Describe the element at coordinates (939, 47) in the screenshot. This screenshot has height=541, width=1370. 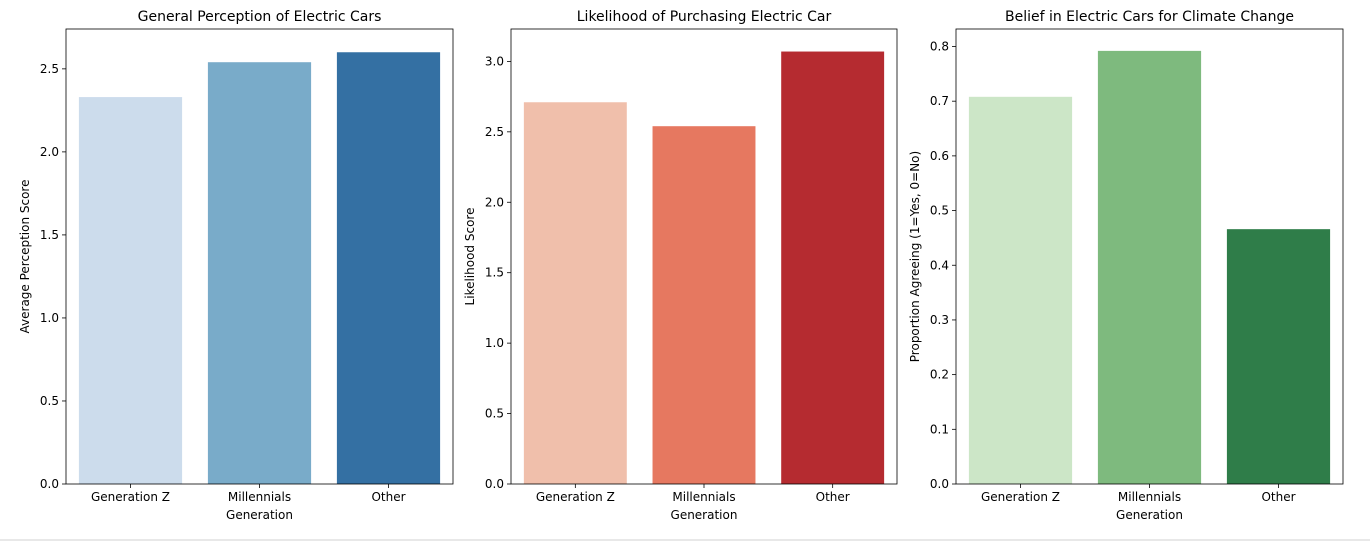
I see `y-tick-label: 0.8` at that location.